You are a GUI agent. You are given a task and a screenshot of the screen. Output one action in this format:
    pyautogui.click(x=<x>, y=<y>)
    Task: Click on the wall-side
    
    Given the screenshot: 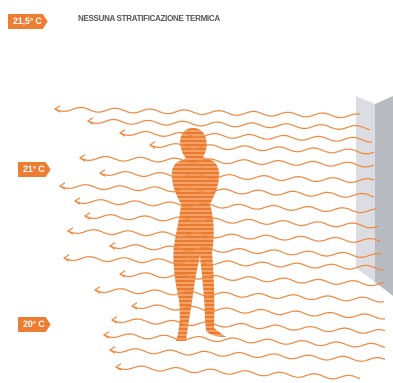 What is the action you would take?
    pyautogui.click(x=384, y=196)
    